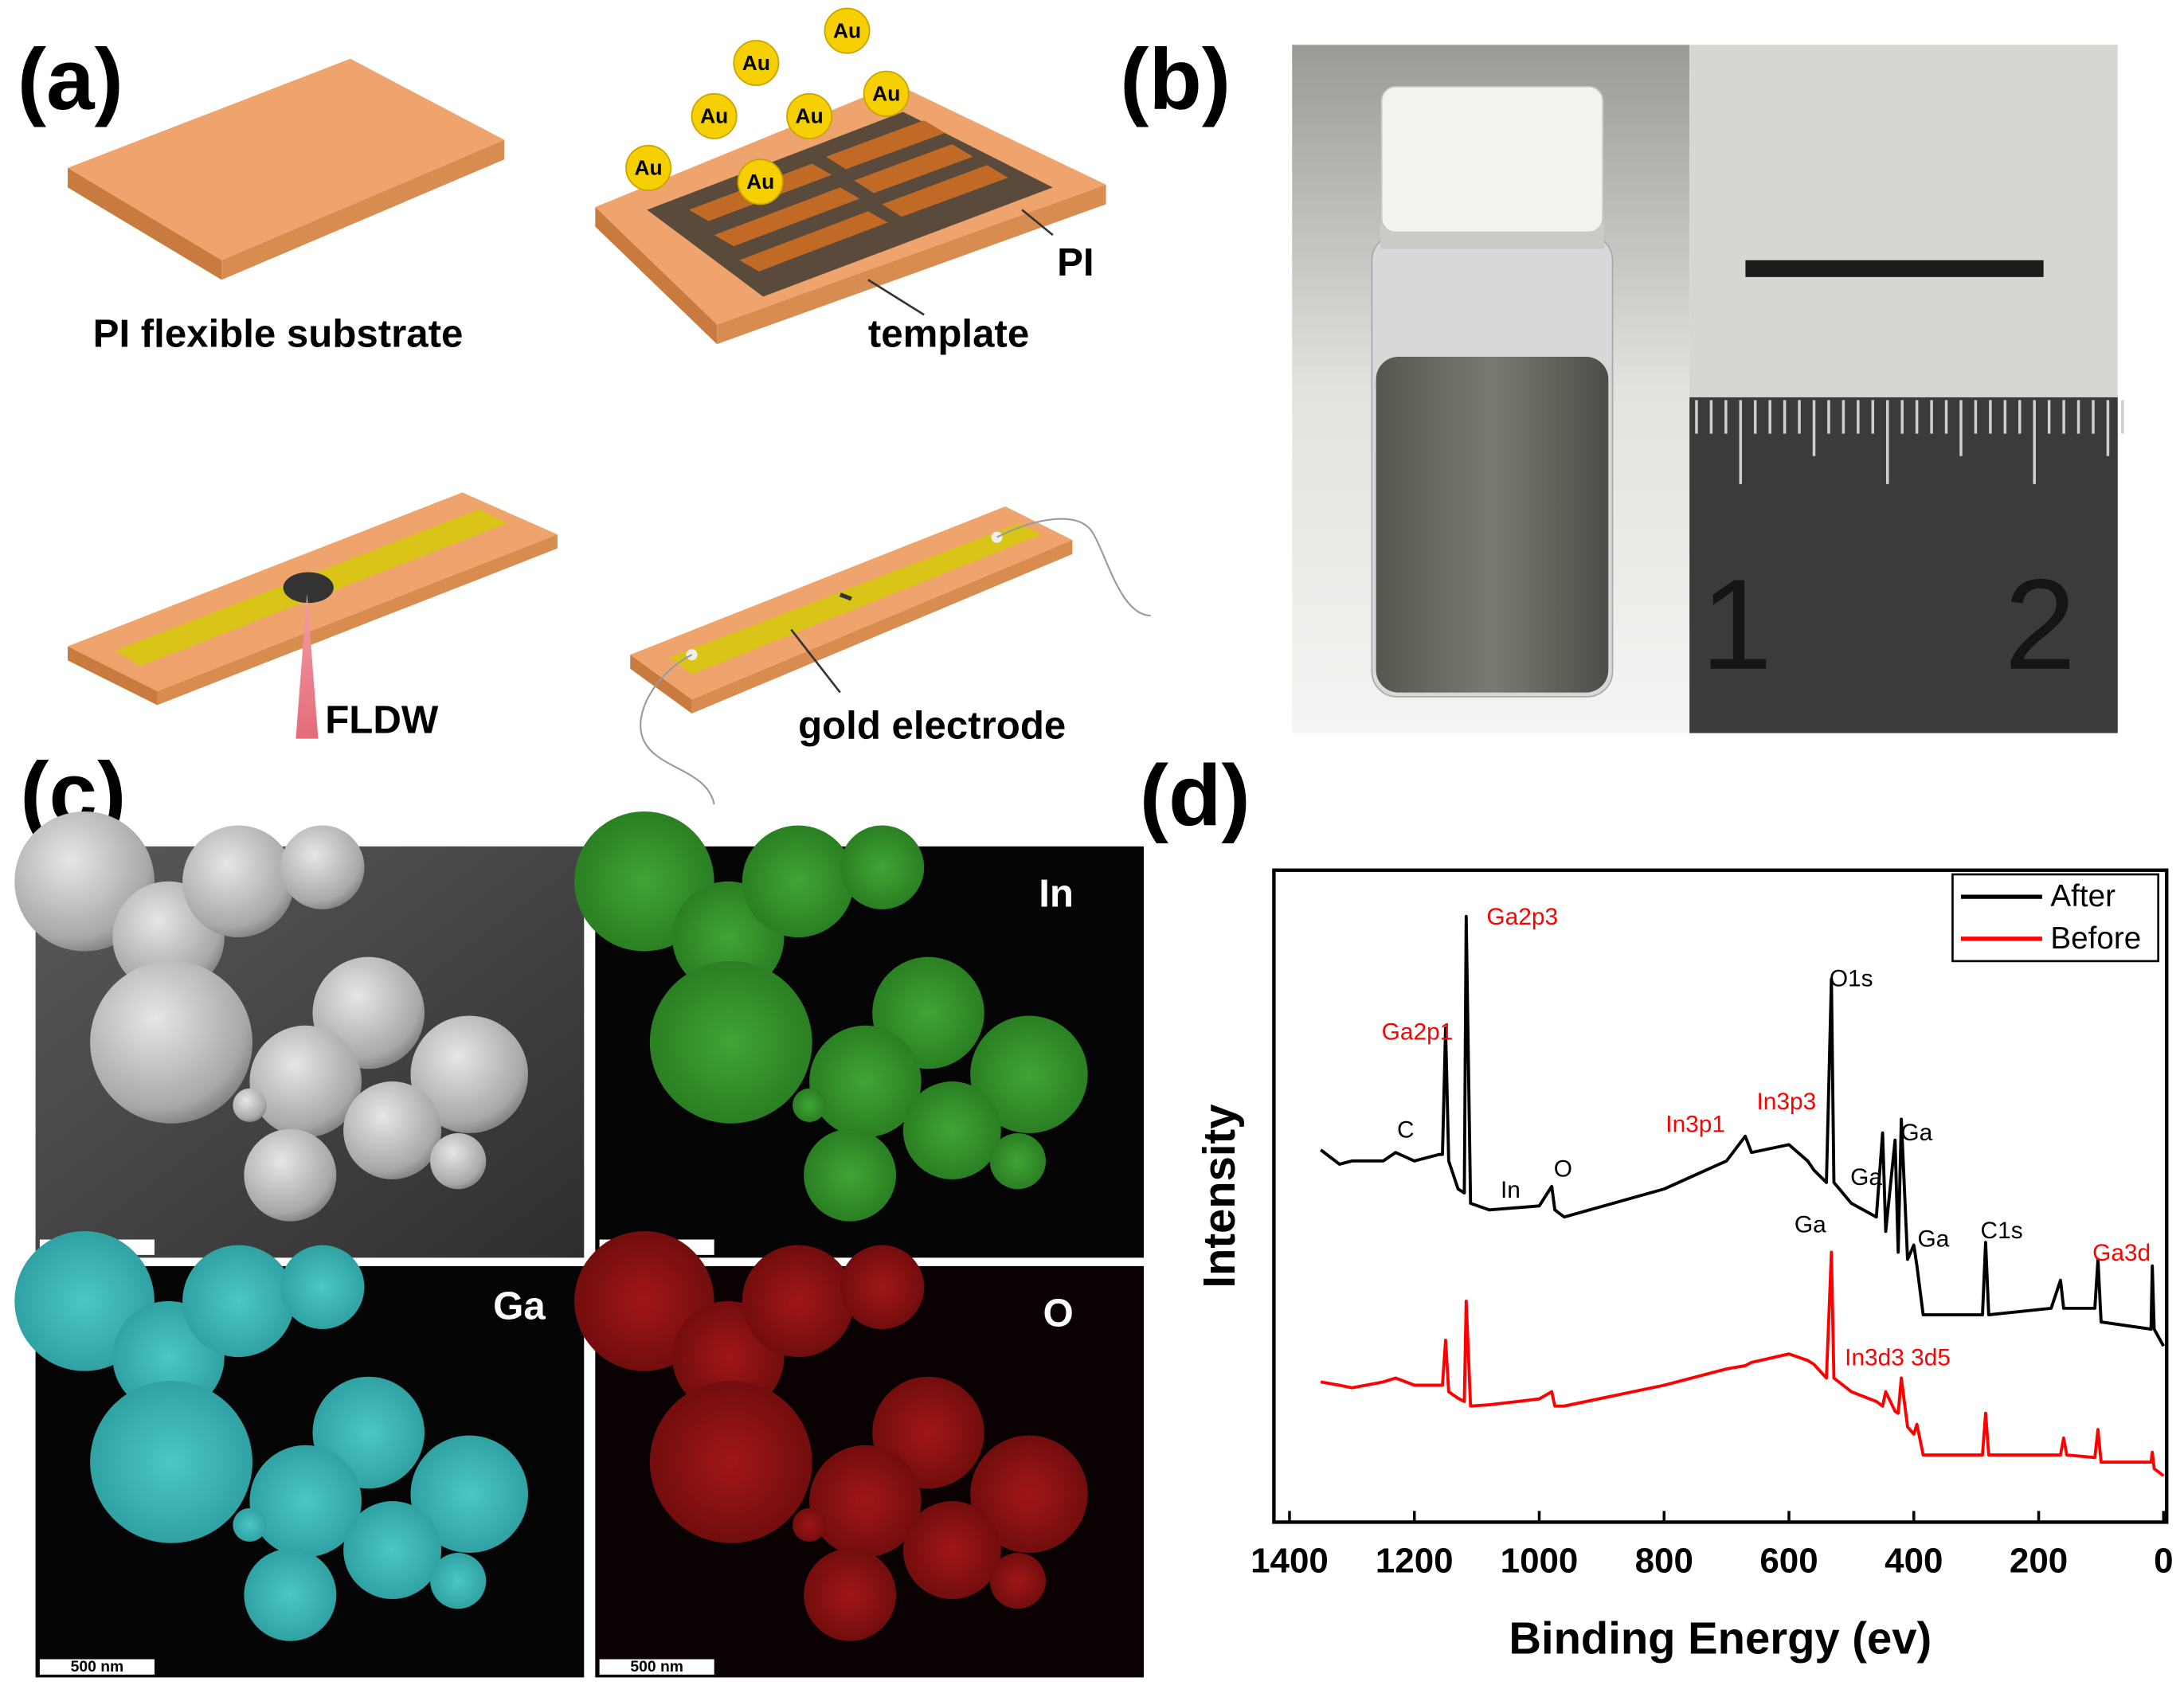  Describe the element at coordinates (1415, 1561) in the screenshot. I see `x-tick-label: 1200` at that location.